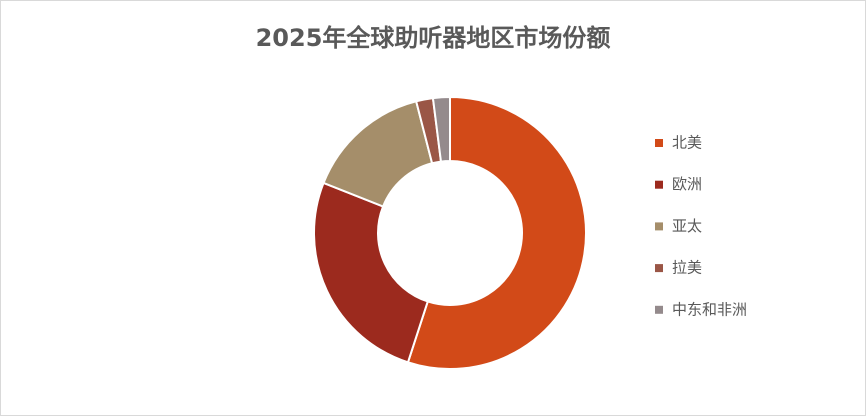 This screenshot has width=867, height=417. What do you see at coordinates (709, 309) in the screenshot?
I see `legend-label: 中东和非洲` at bounding box center [709, 309].